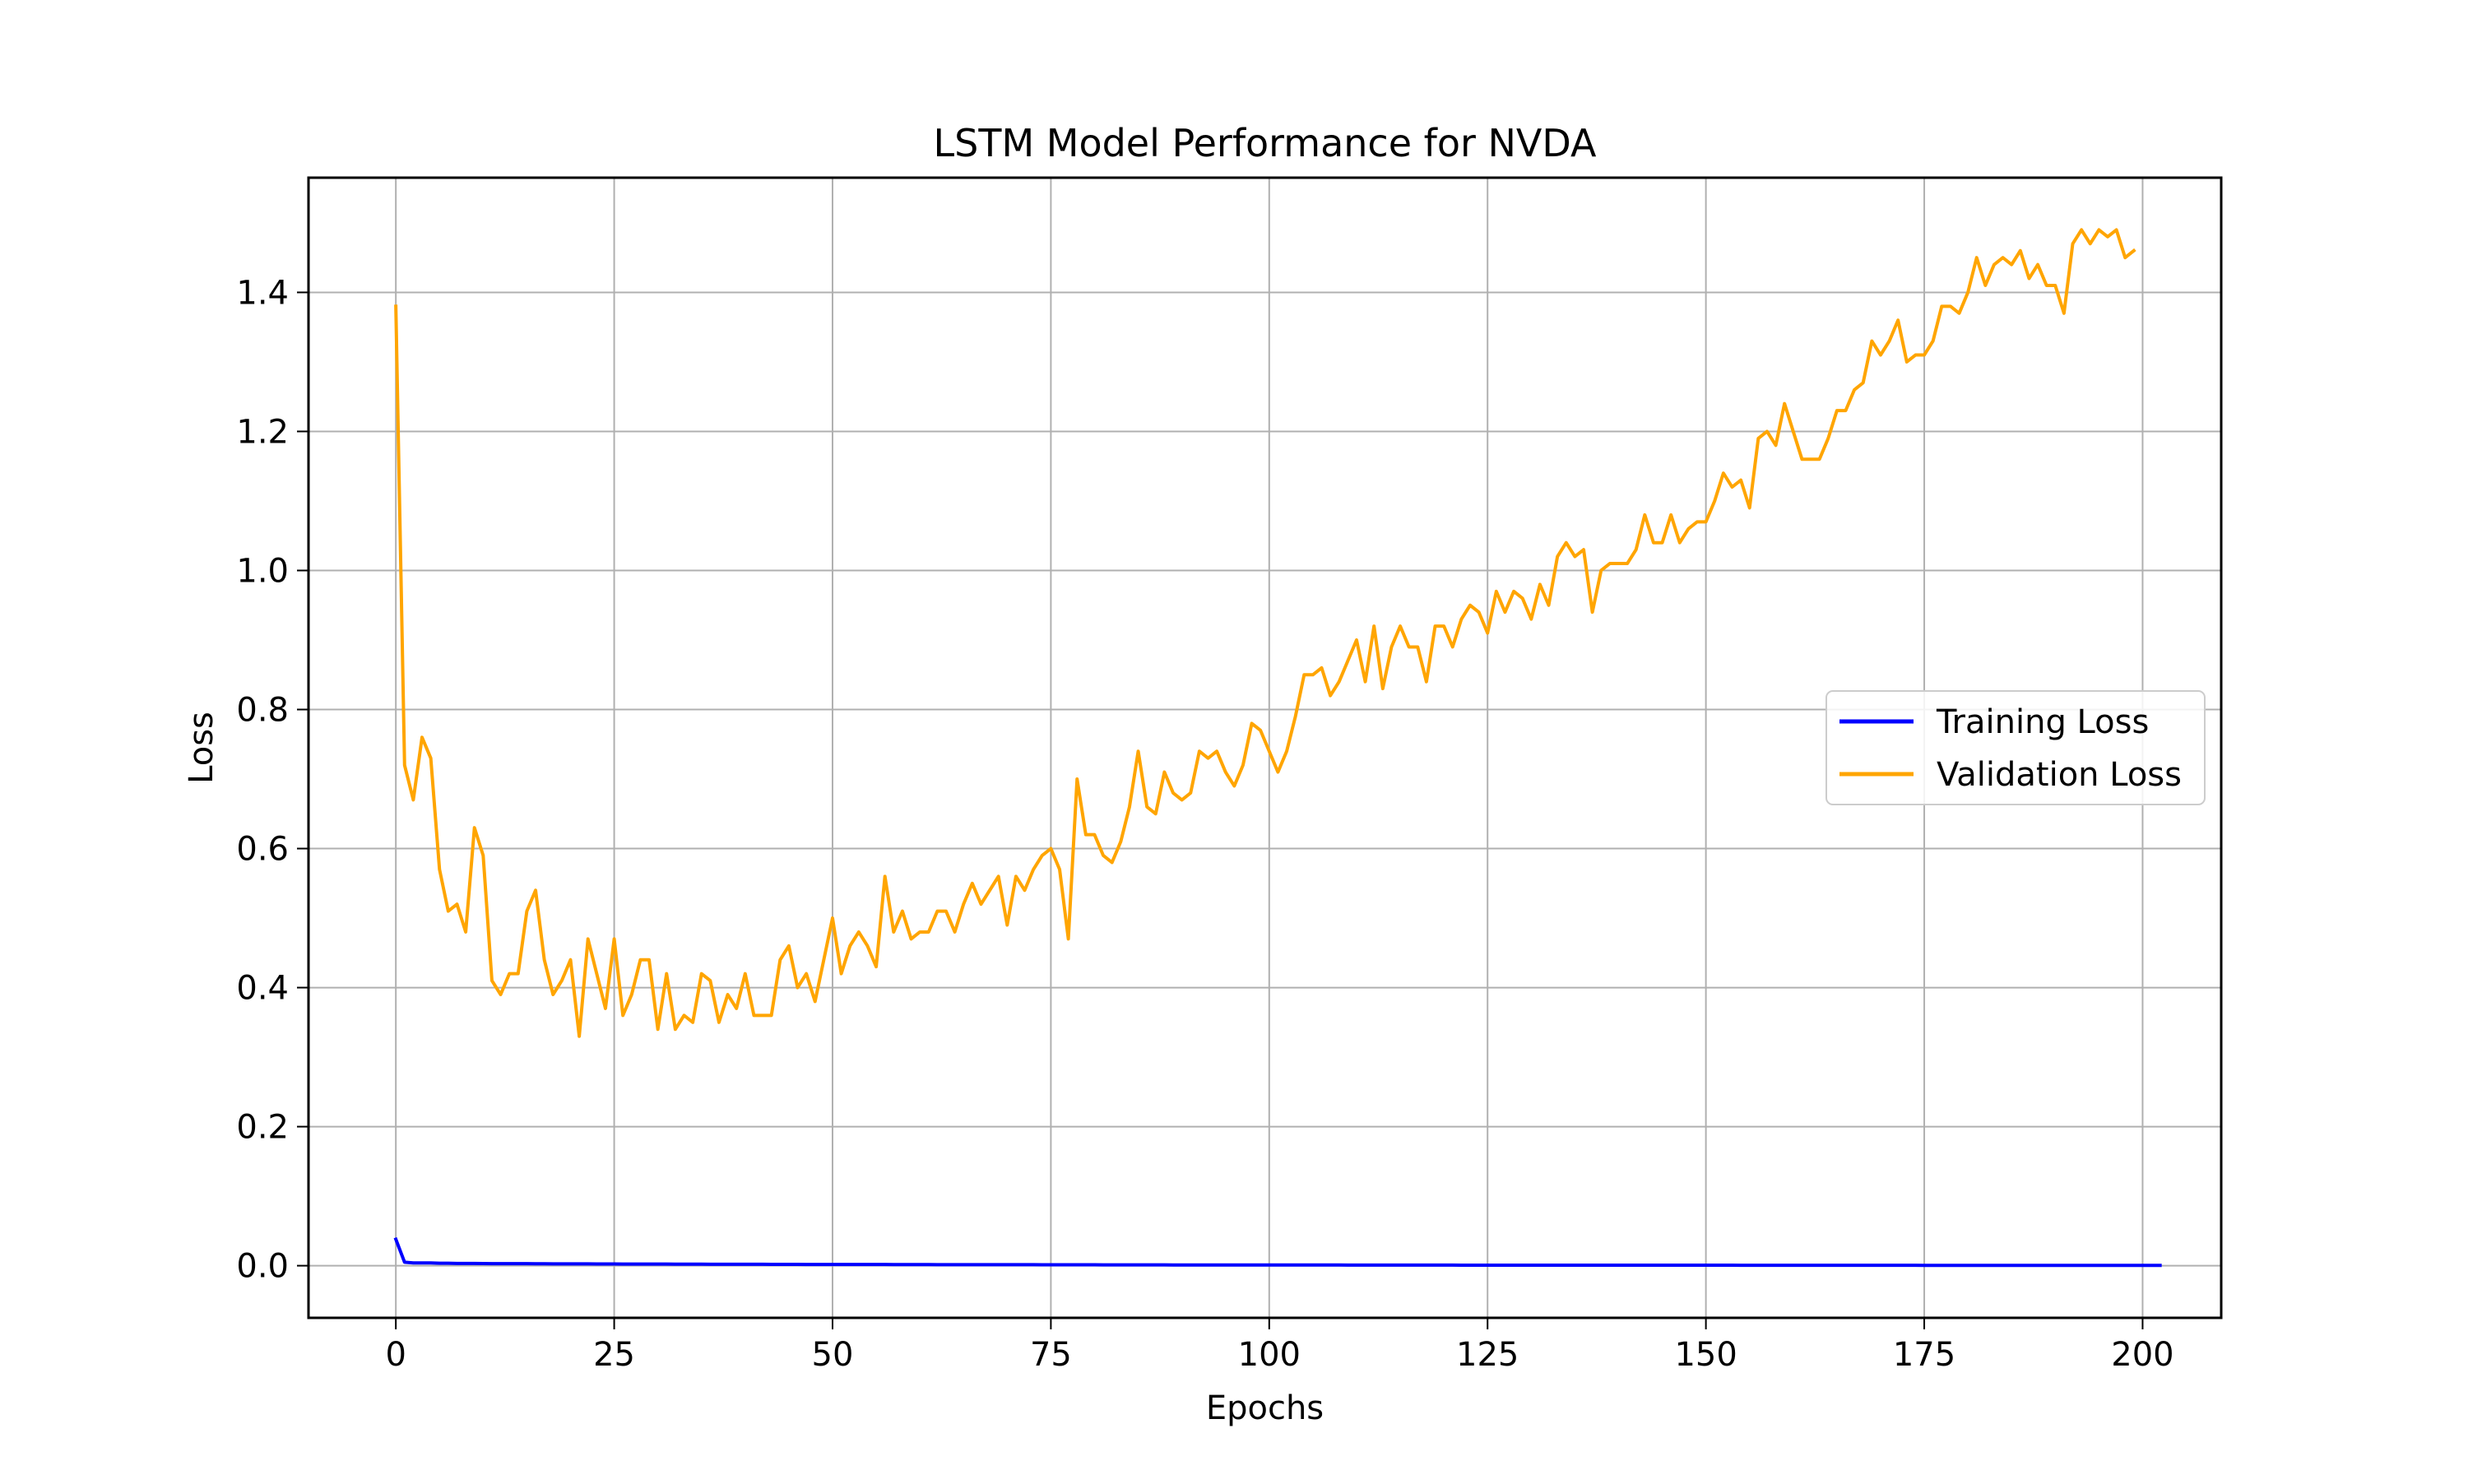  I want to click on x-tick-label: 75, so click(1051, 1355).